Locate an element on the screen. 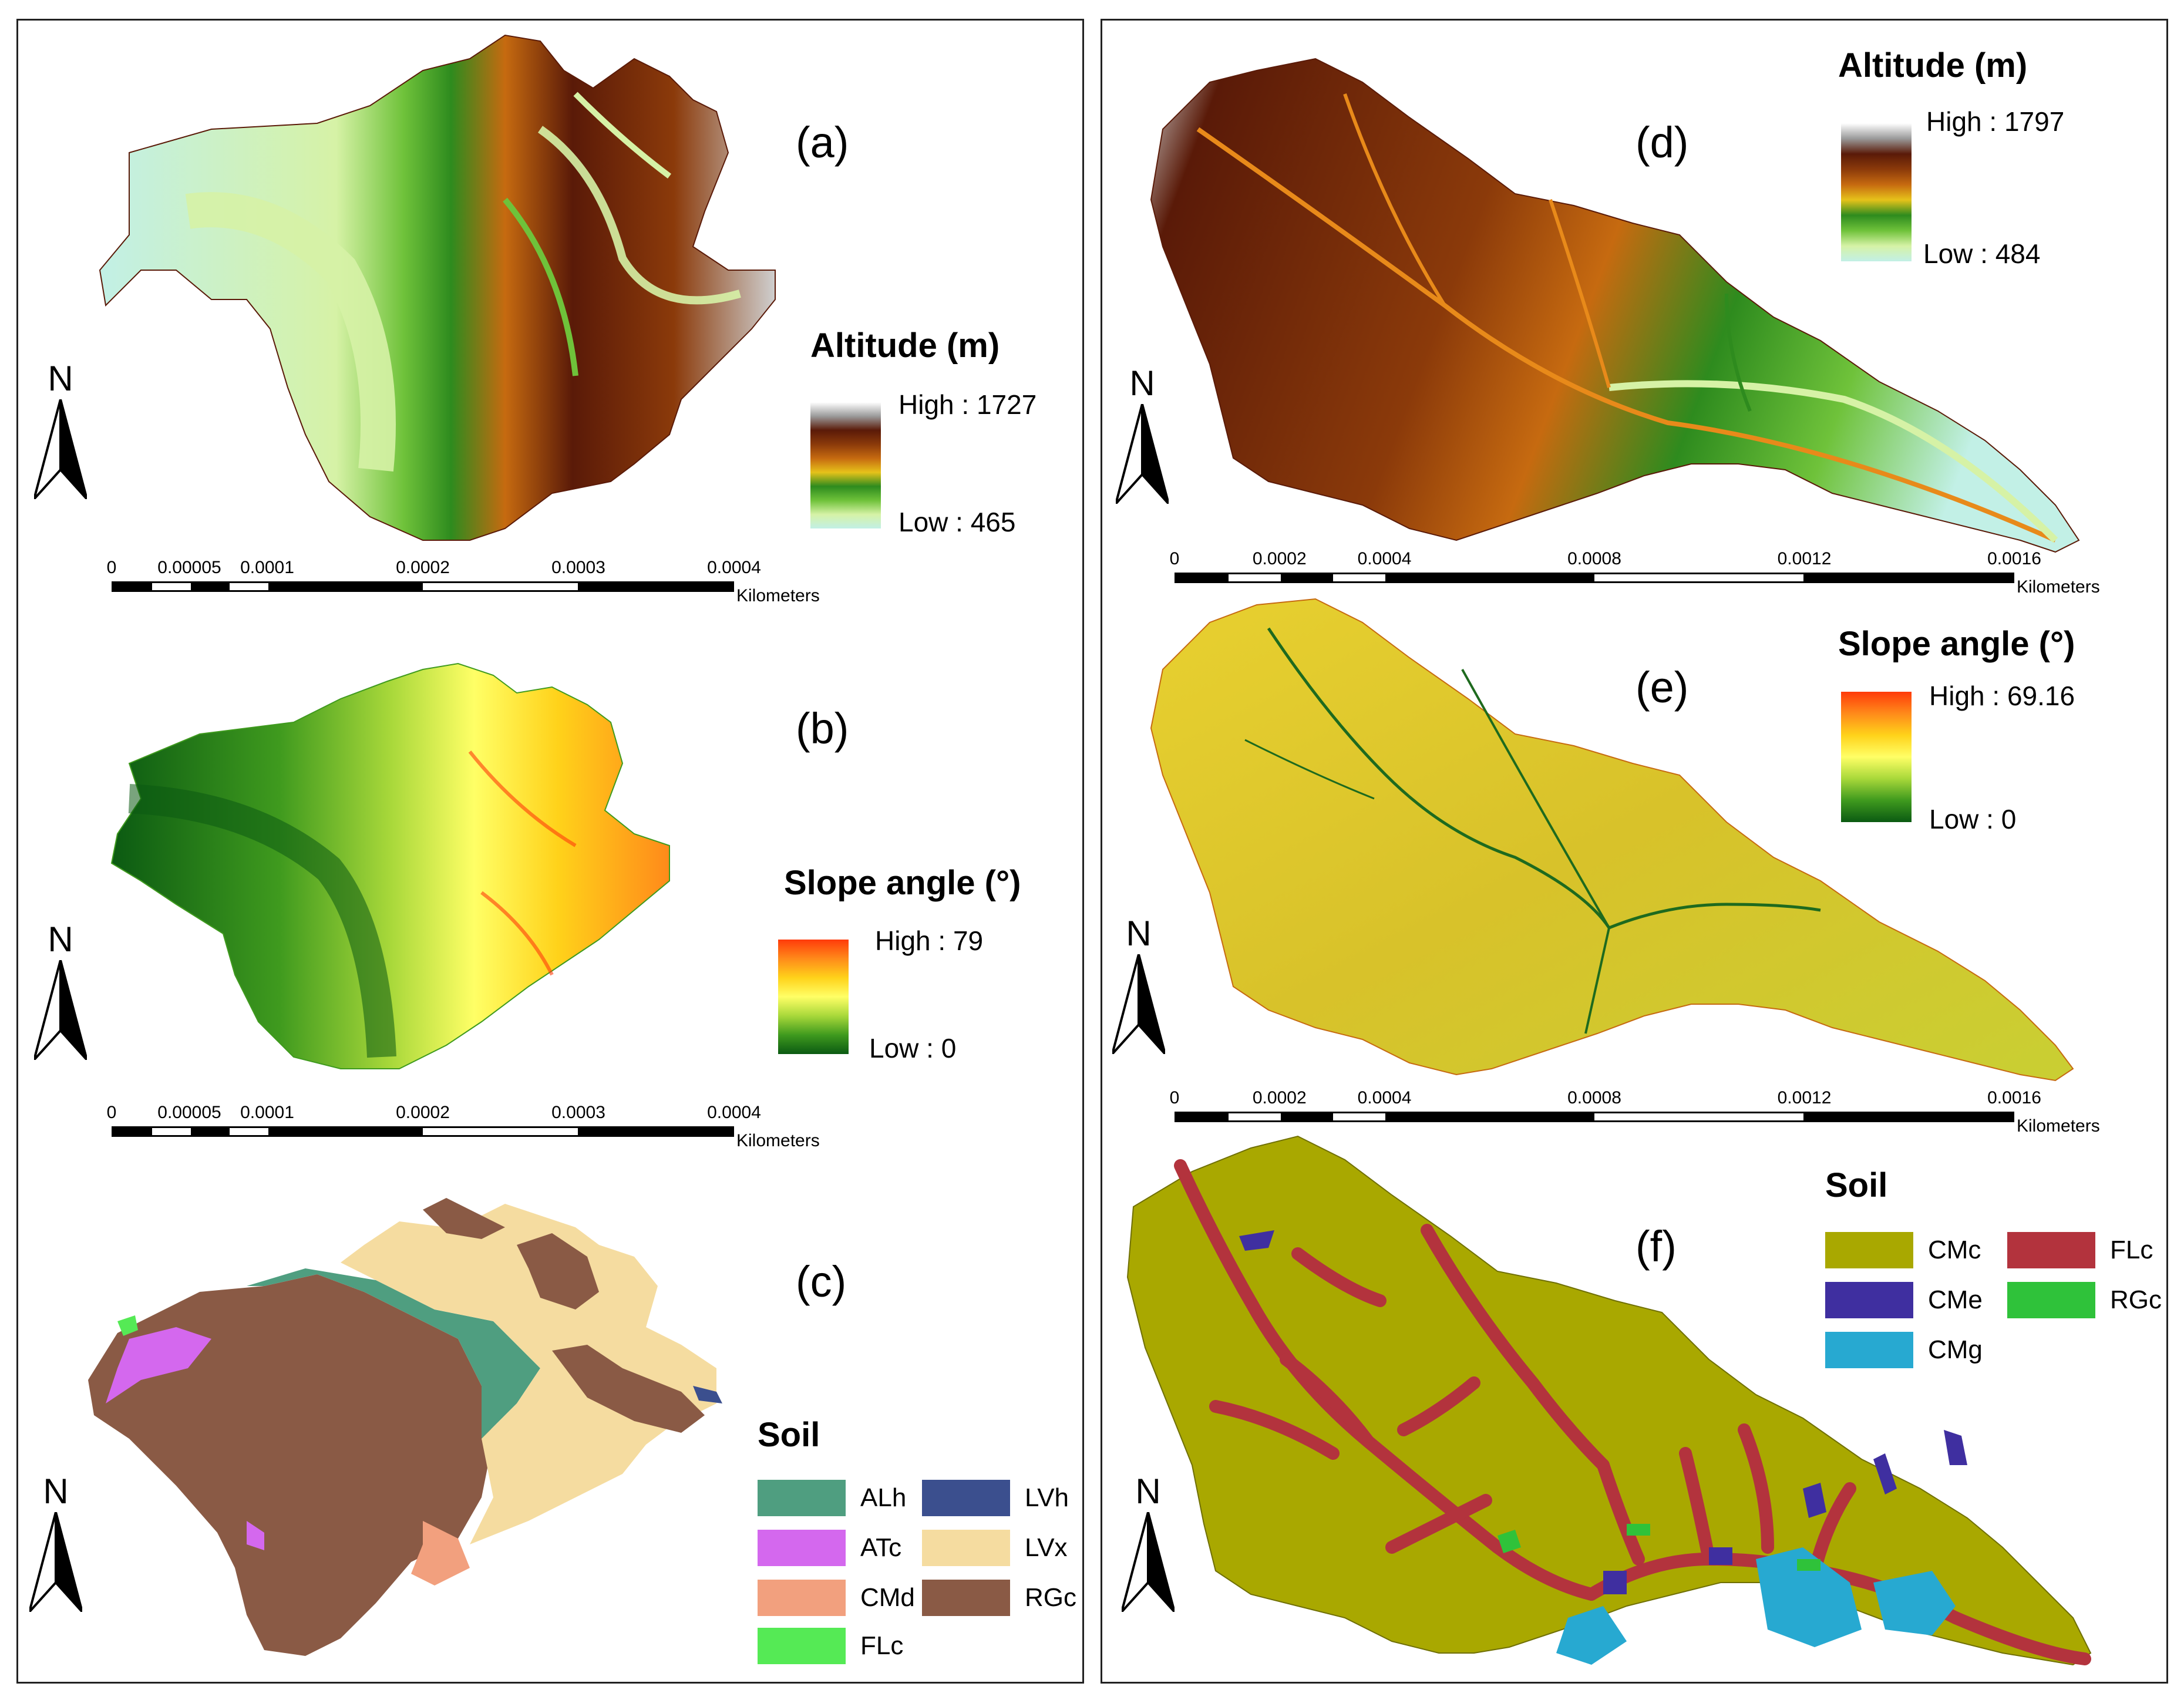 Image resolution: width=2184 pixels, height=1700 pixels. altitude-ramp-a is located at coordinates (845, 465).